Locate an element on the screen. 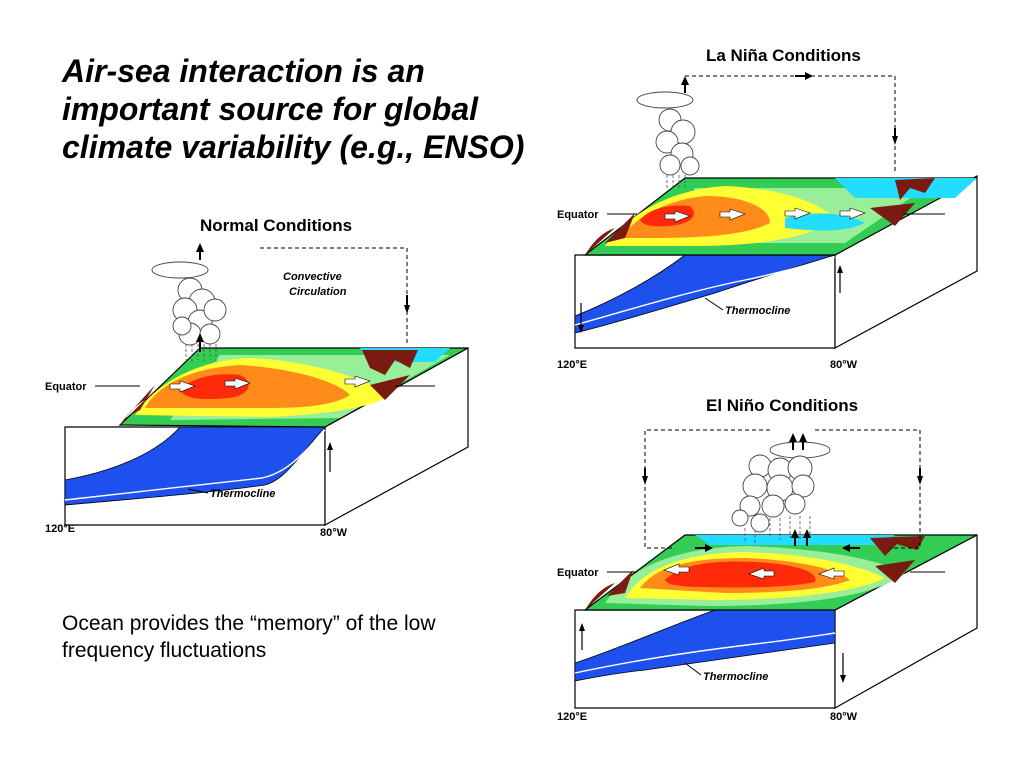 This screenshot has width=1024, height=768. circulation-label-line1: Convective is located at coordinates (312, 277).